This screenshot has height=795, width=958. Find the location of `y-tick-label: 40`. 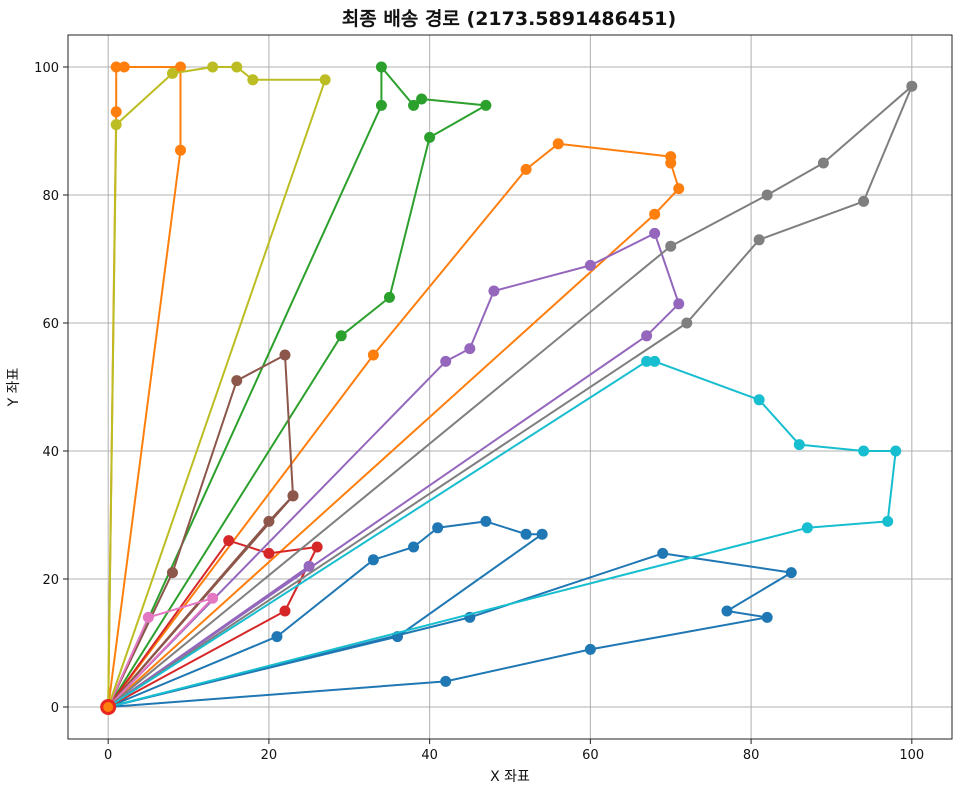

y-tick-label: 40 is located at coordinates (50, 452).